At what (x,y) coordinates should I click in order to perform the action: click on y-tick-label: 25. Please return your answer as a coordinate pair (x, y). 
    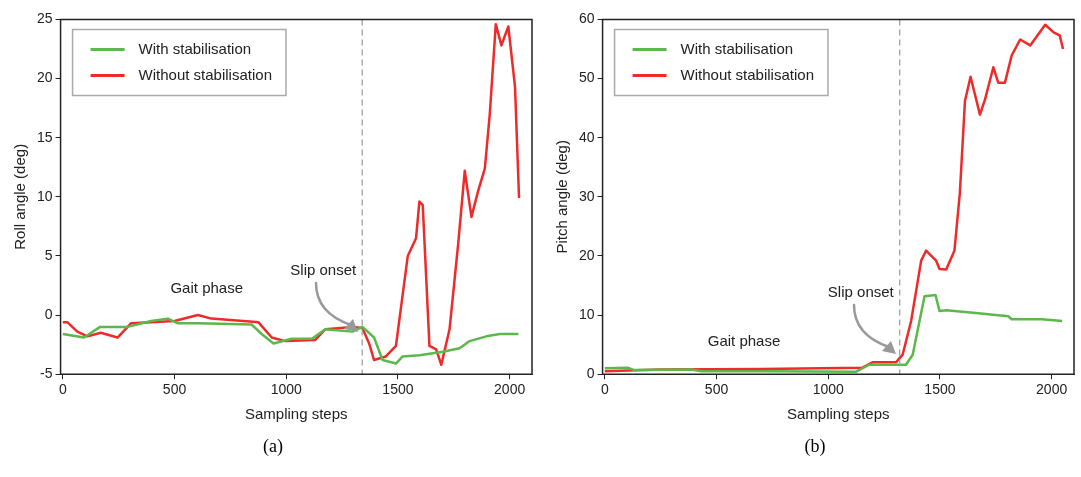
    Looking at the image, I should click on (44, 18).